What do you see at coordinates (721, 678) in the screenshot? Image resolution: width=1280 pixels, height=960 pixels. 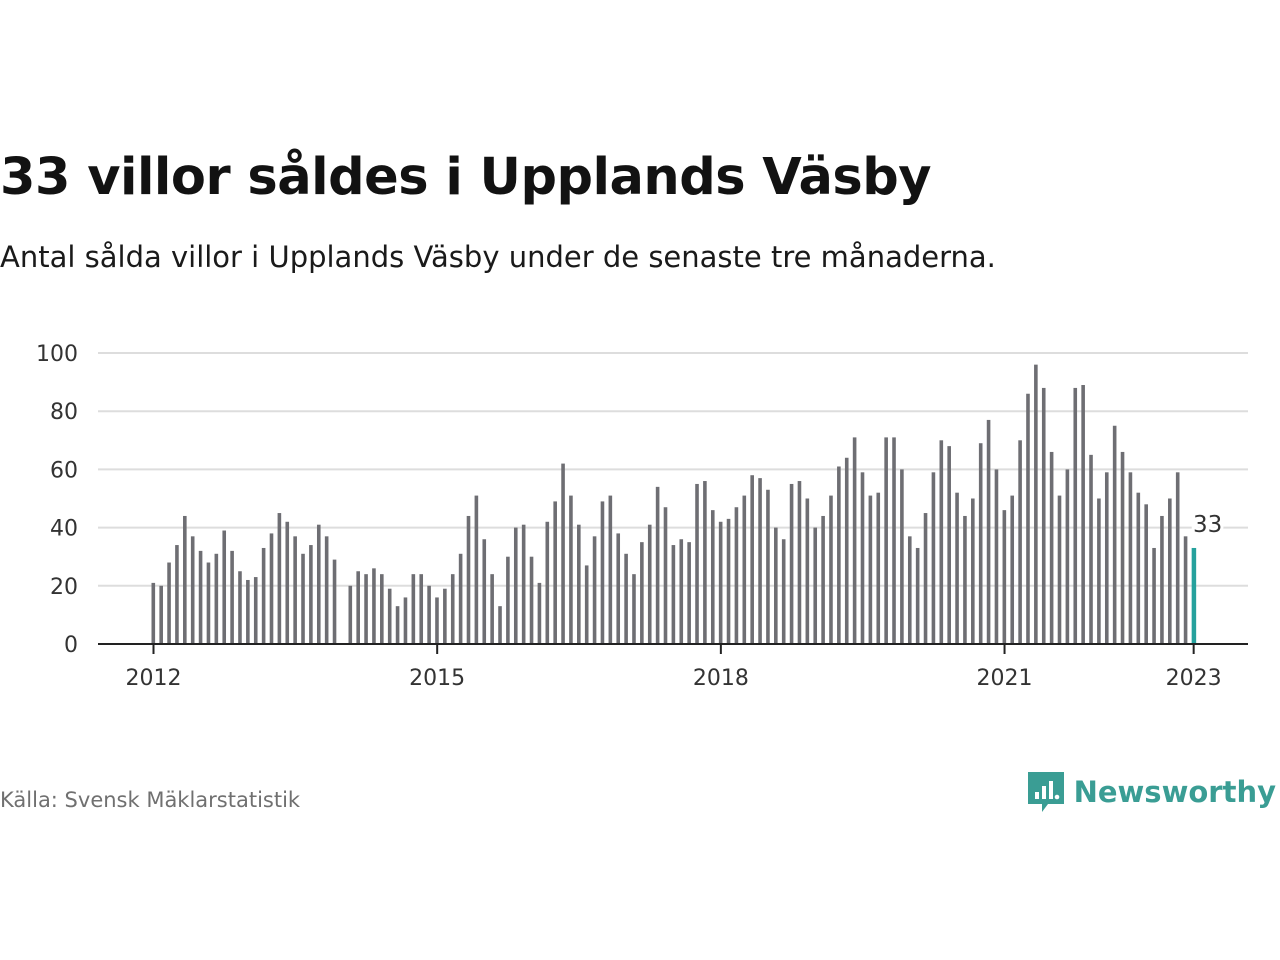 I see `x-tick-label: 2018` at bounding box center [721, 678].